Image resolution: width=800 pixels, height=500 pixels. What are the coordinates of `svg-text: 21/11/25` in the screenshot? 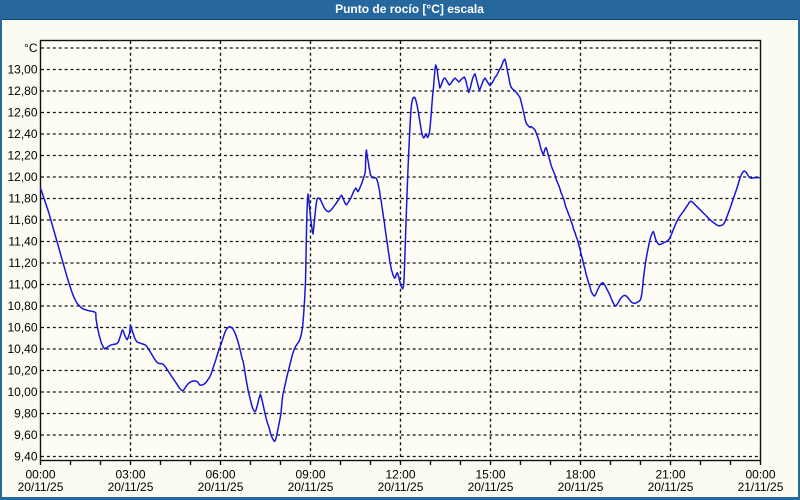 It's located at (761, 487).